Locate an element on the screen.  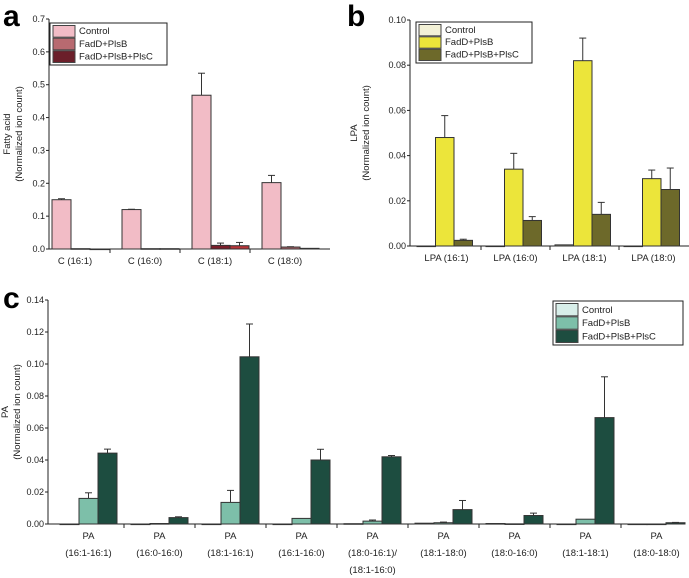
x-tick-label-line: C (18:1) is located at coordinates (215, 261).